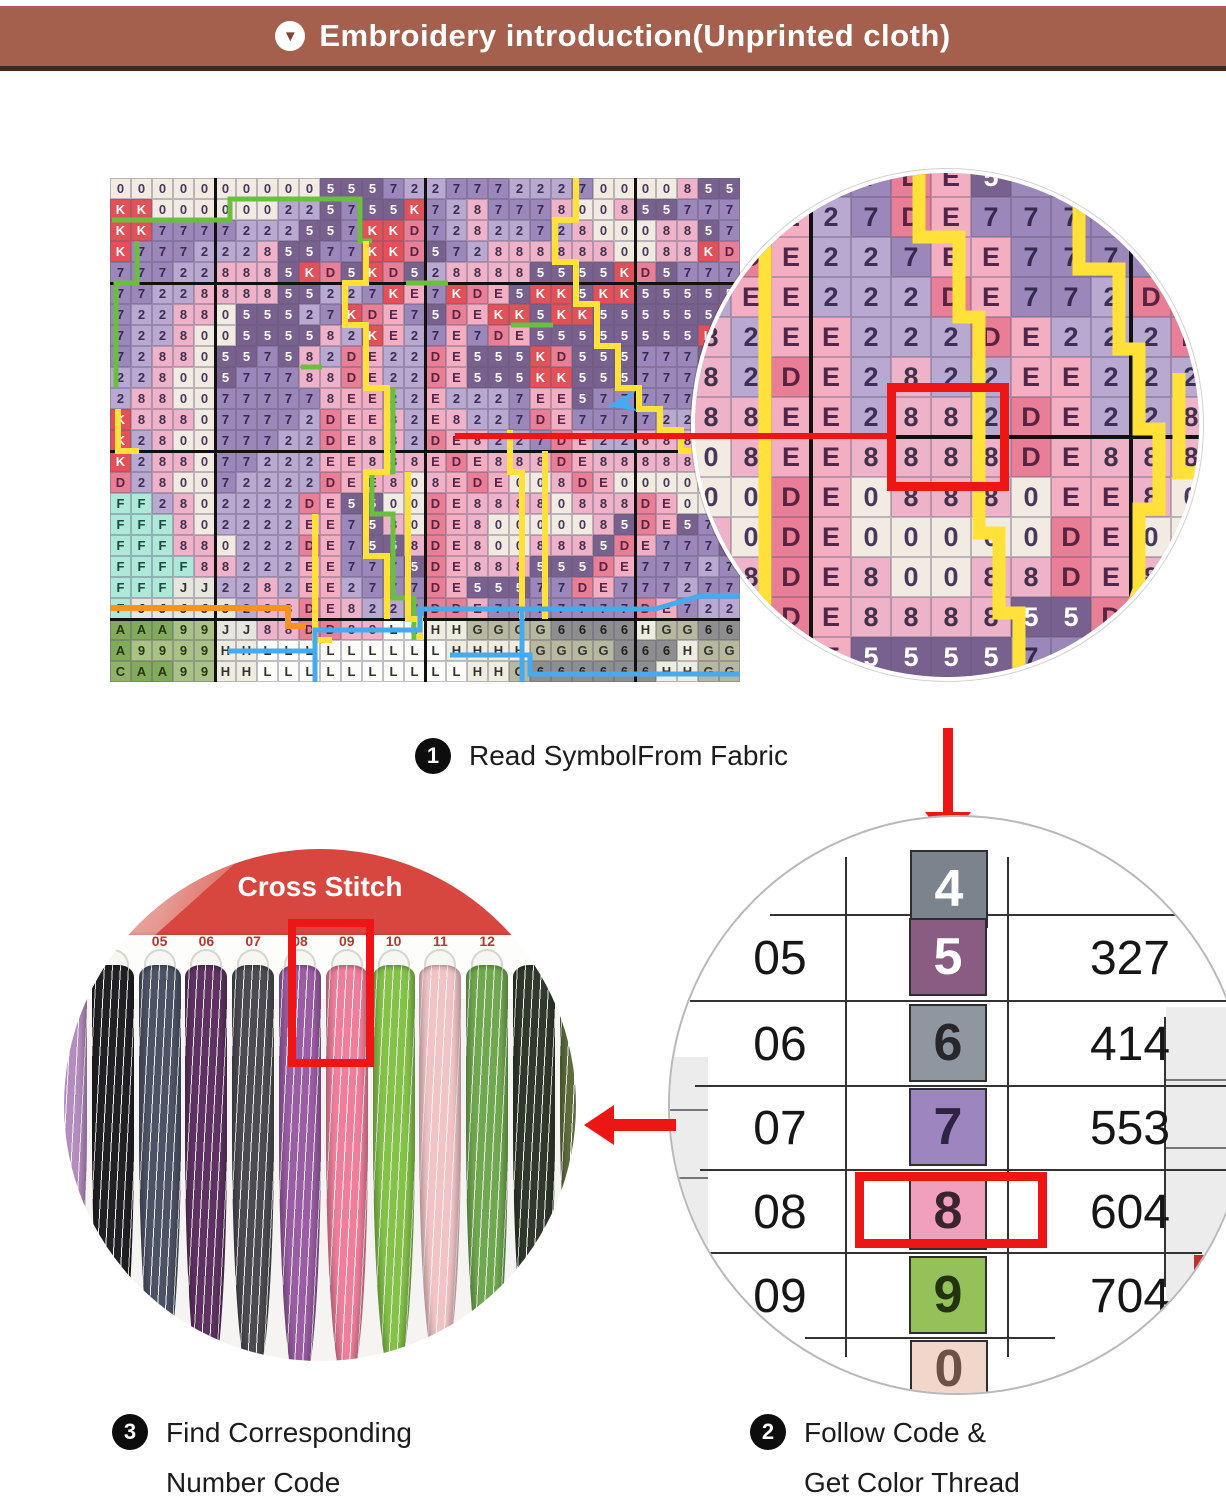  What do you see at coordinates (487, 941) in the screenshot?
I see `slot-label-12: 12` at bounding box center [487, 941].